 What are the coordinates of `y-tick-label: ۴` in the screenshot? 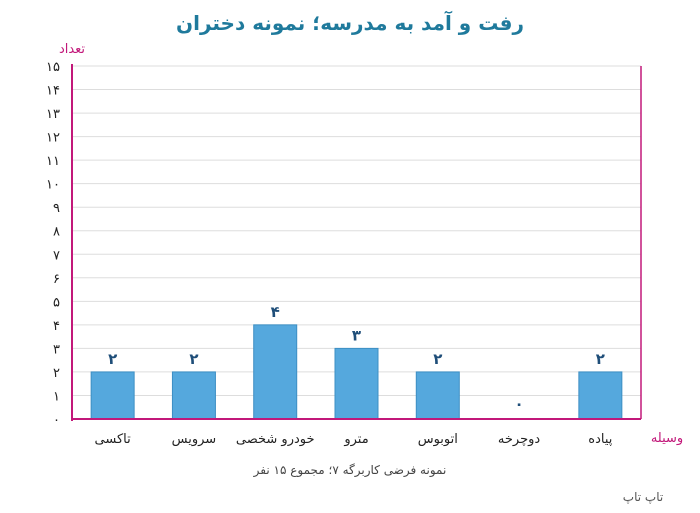 It's located at (56, 326).